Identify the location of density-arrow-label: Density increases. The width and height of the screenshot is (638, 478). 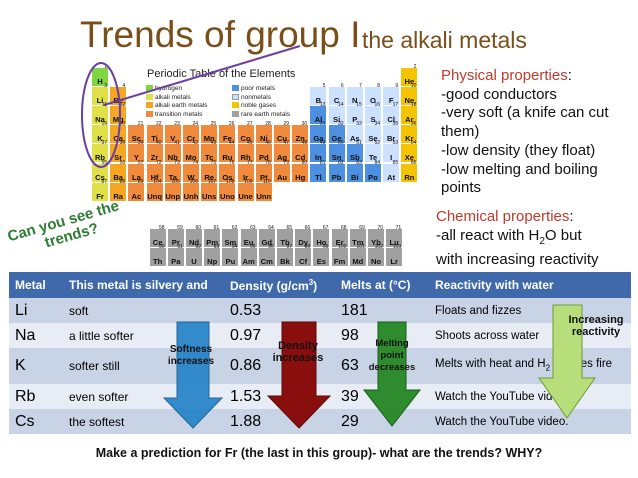
(298, 352).